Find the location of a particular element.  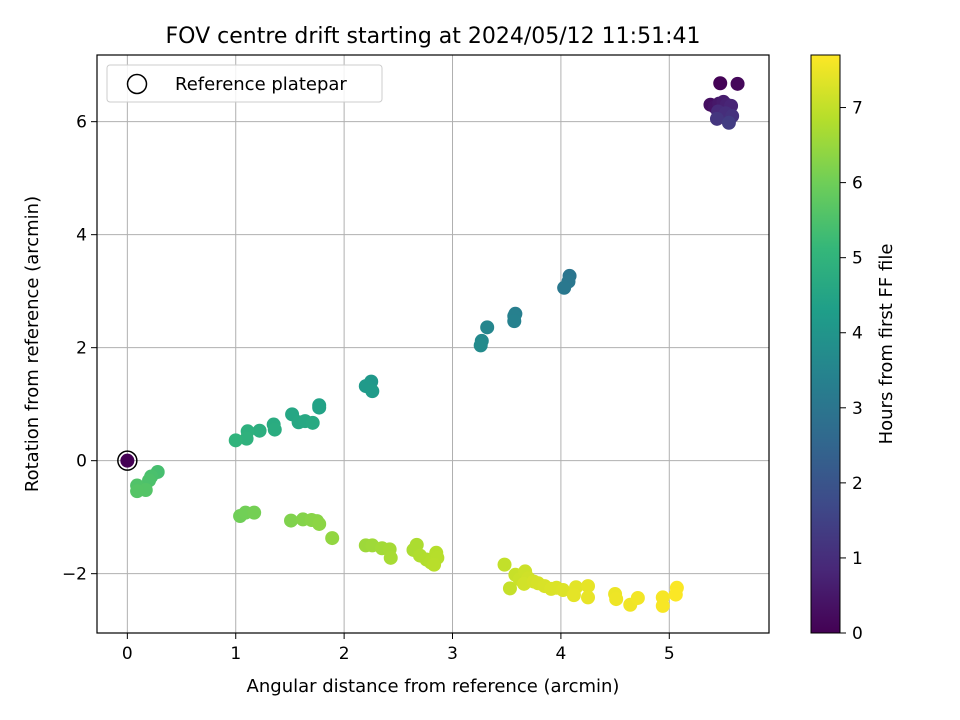

x-tick-label: 0 is located at coordinates (127, 654).